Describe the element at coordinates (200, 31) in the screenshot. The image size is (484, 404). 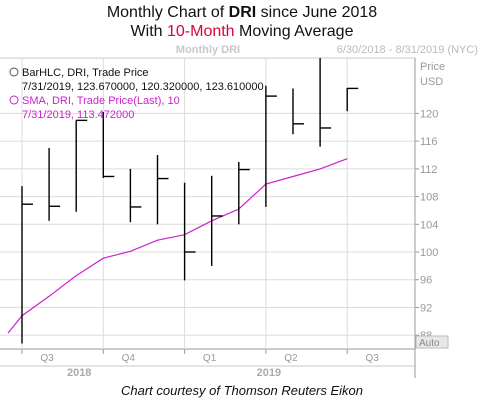
I see `subtitle-highlight: 10-Month` at that location.